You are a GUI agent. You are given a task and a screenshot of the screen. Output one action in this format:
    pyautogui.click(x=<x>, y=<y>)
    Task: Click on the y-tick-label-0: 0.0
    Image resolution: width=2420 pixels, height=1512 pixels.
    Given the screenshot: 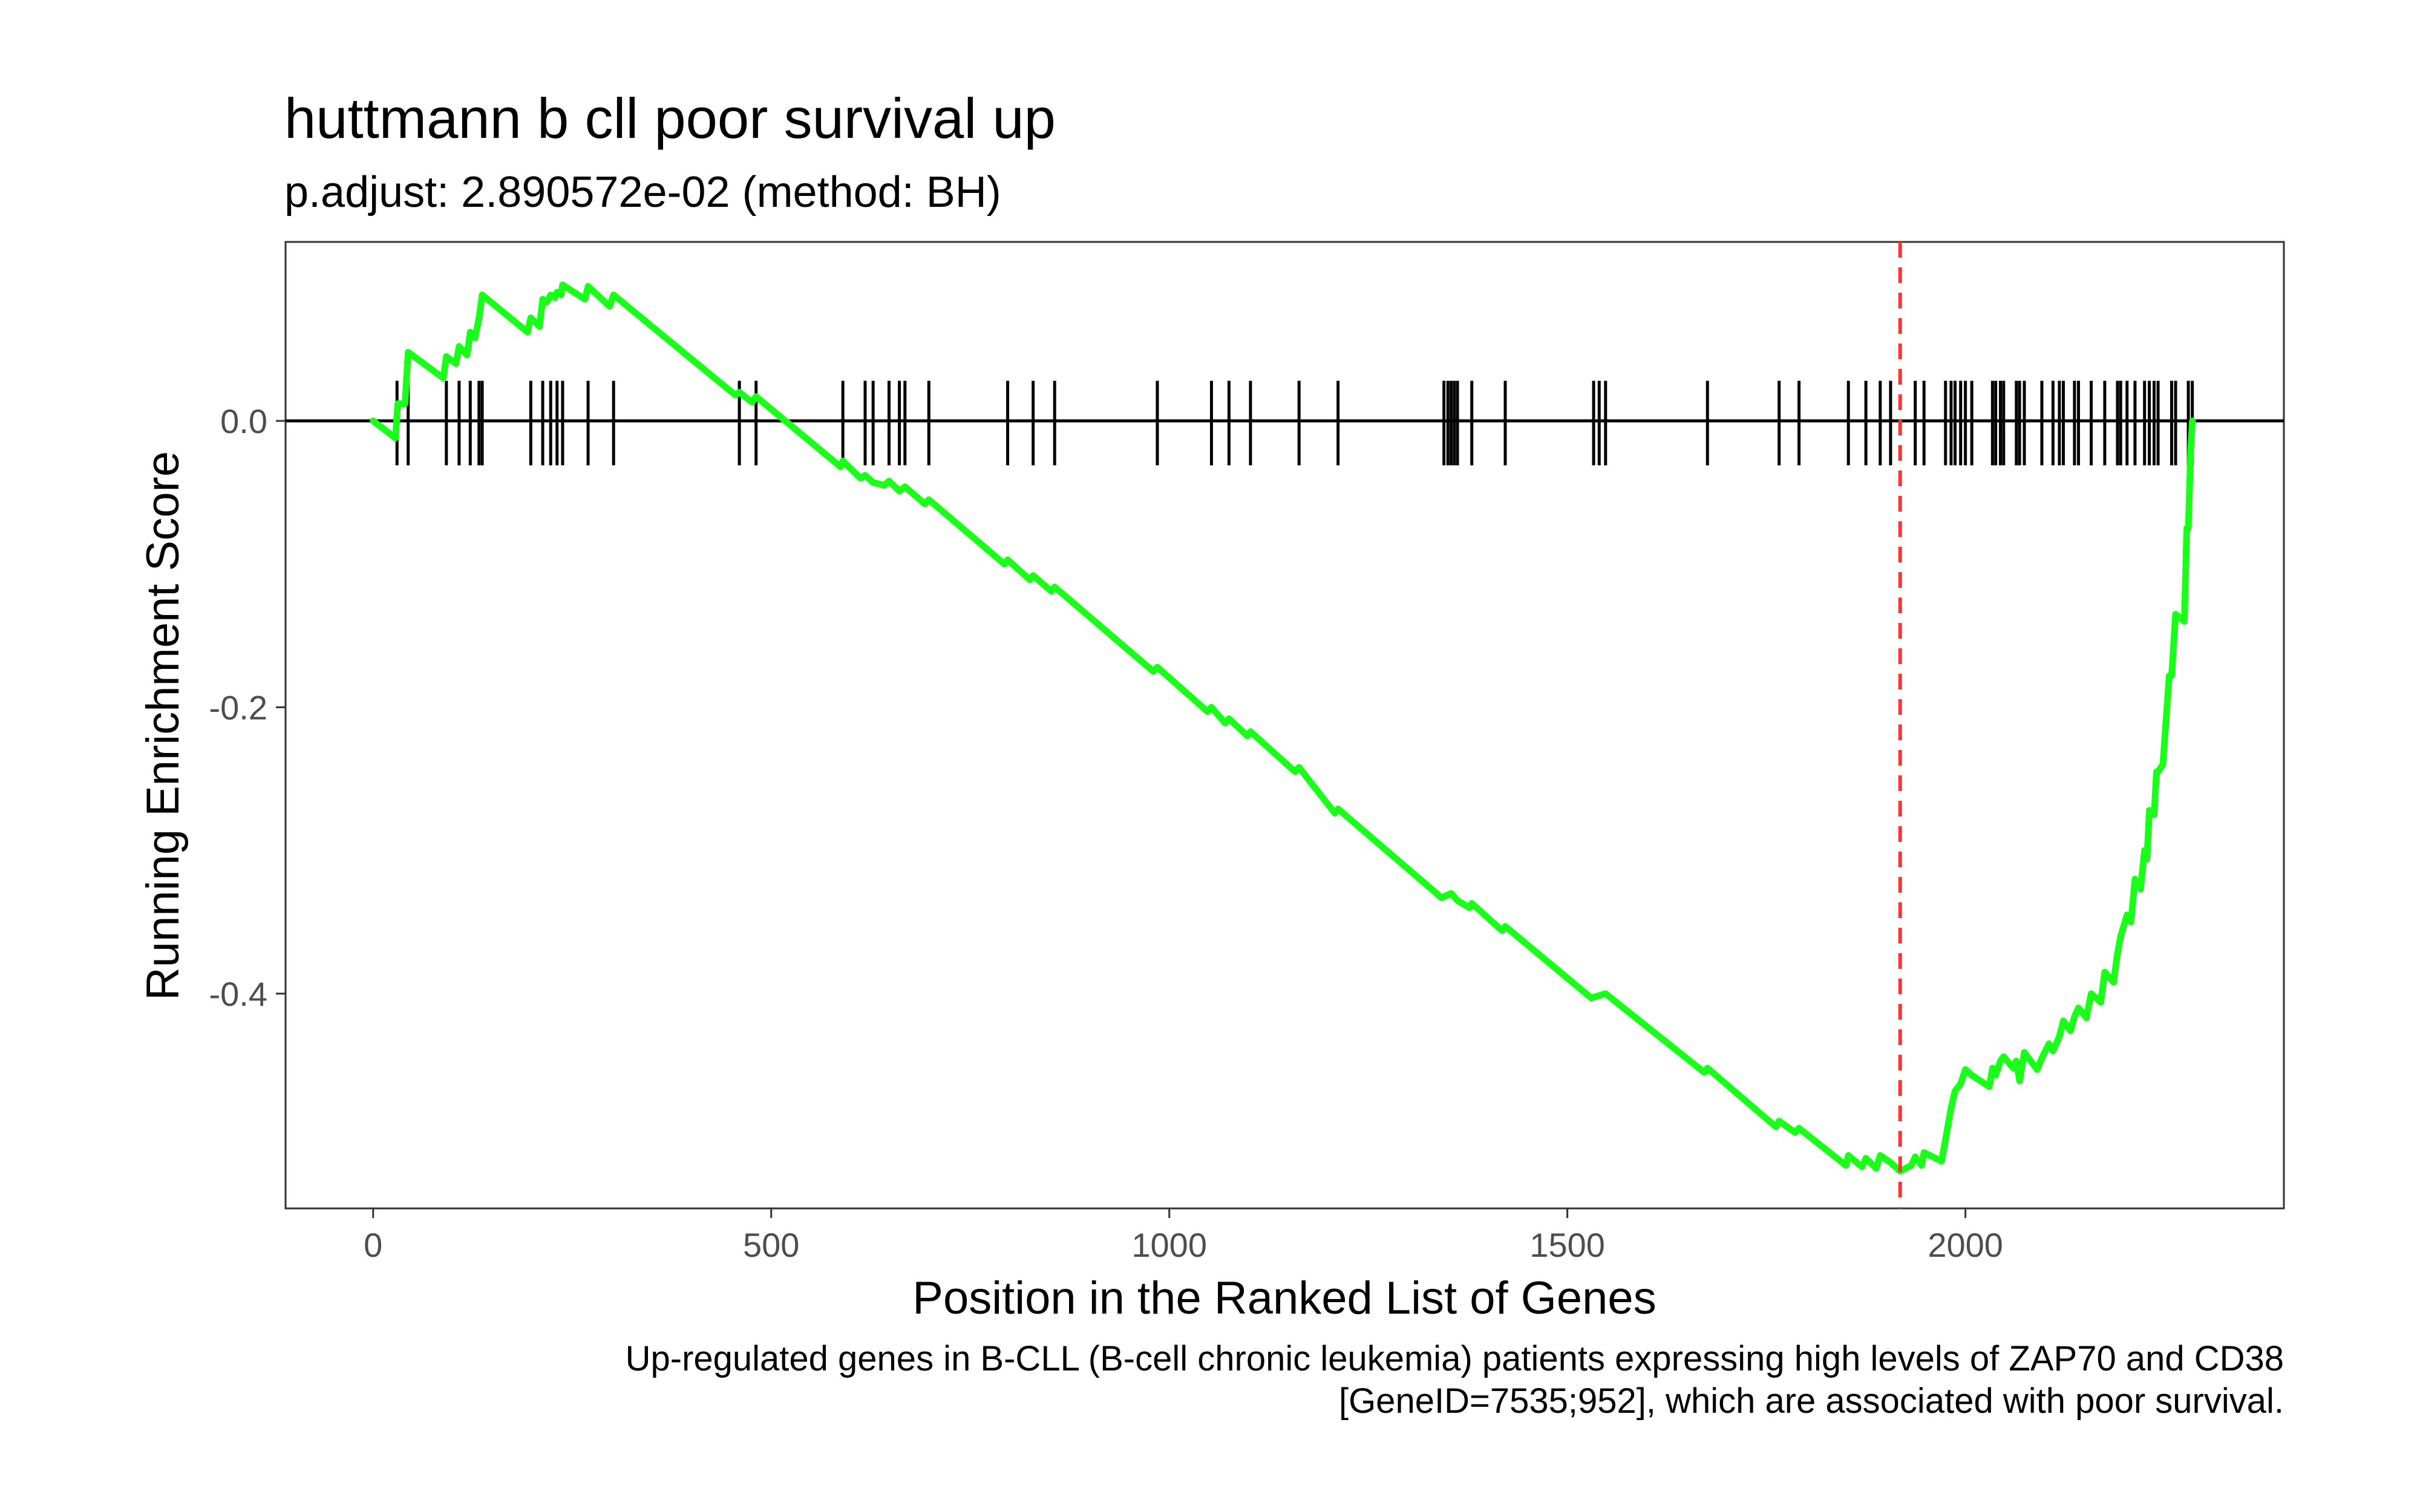 What is the action you would take?
    pyautogui.click(x=243, y=421)
    